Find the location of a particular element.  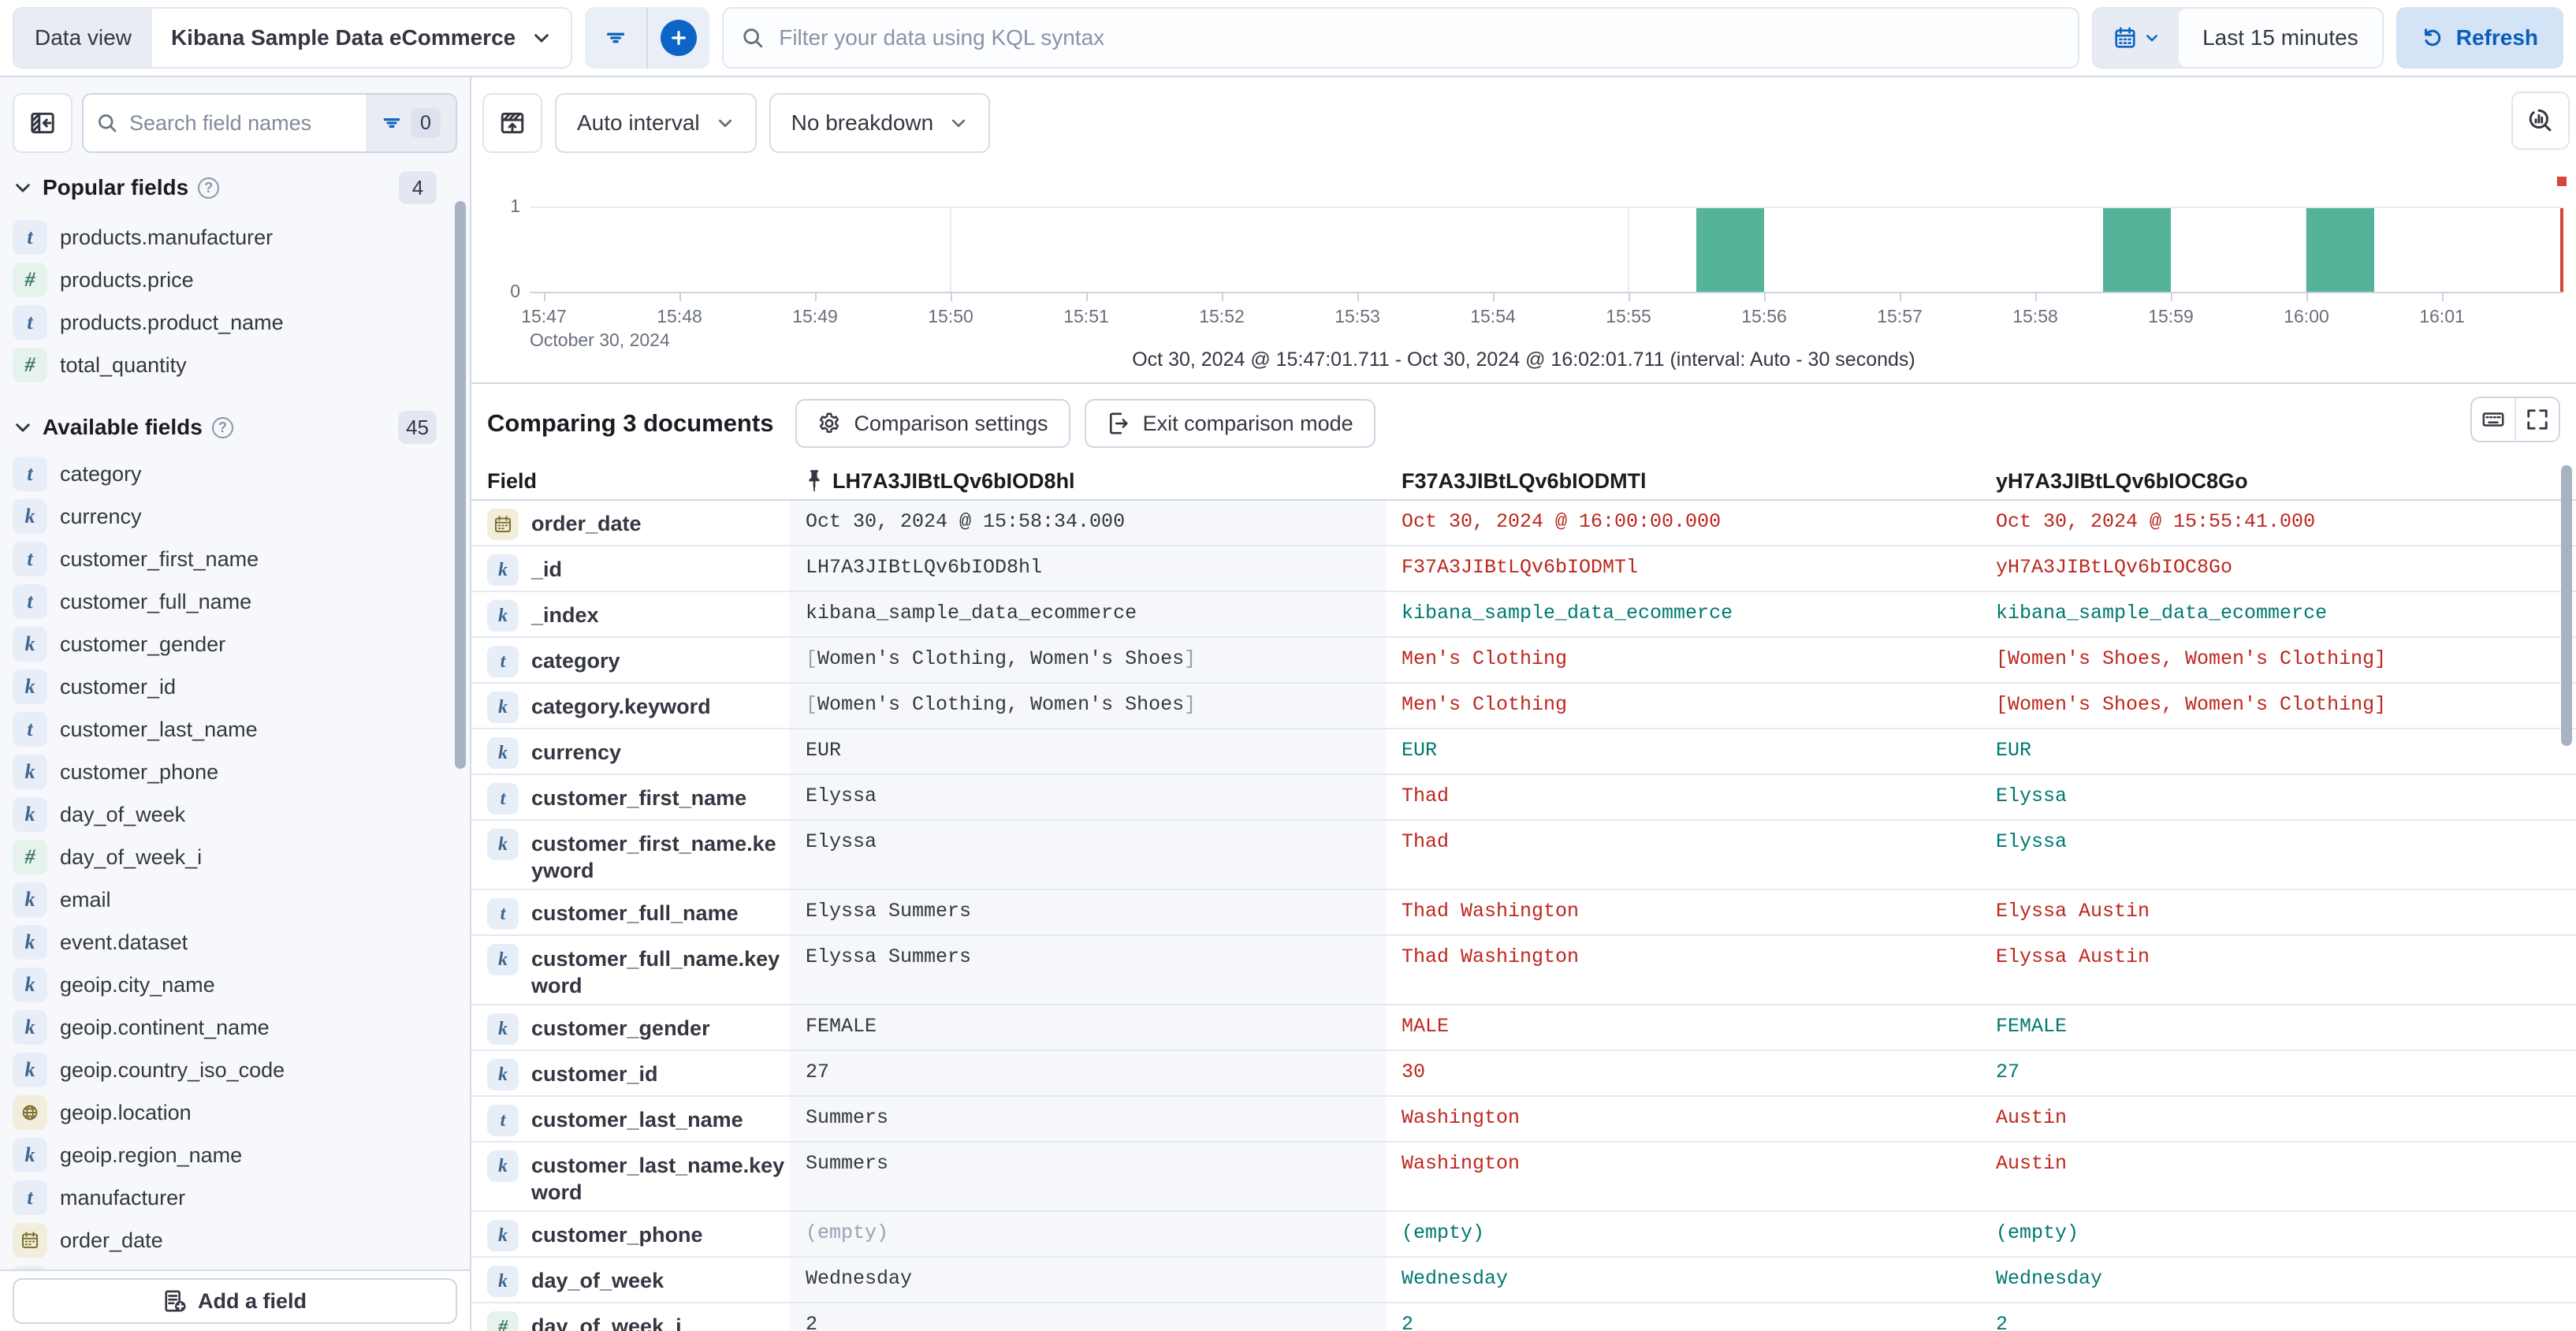

sidebar-field-item: # day_of_week_i is located at coordinates (235, 857).